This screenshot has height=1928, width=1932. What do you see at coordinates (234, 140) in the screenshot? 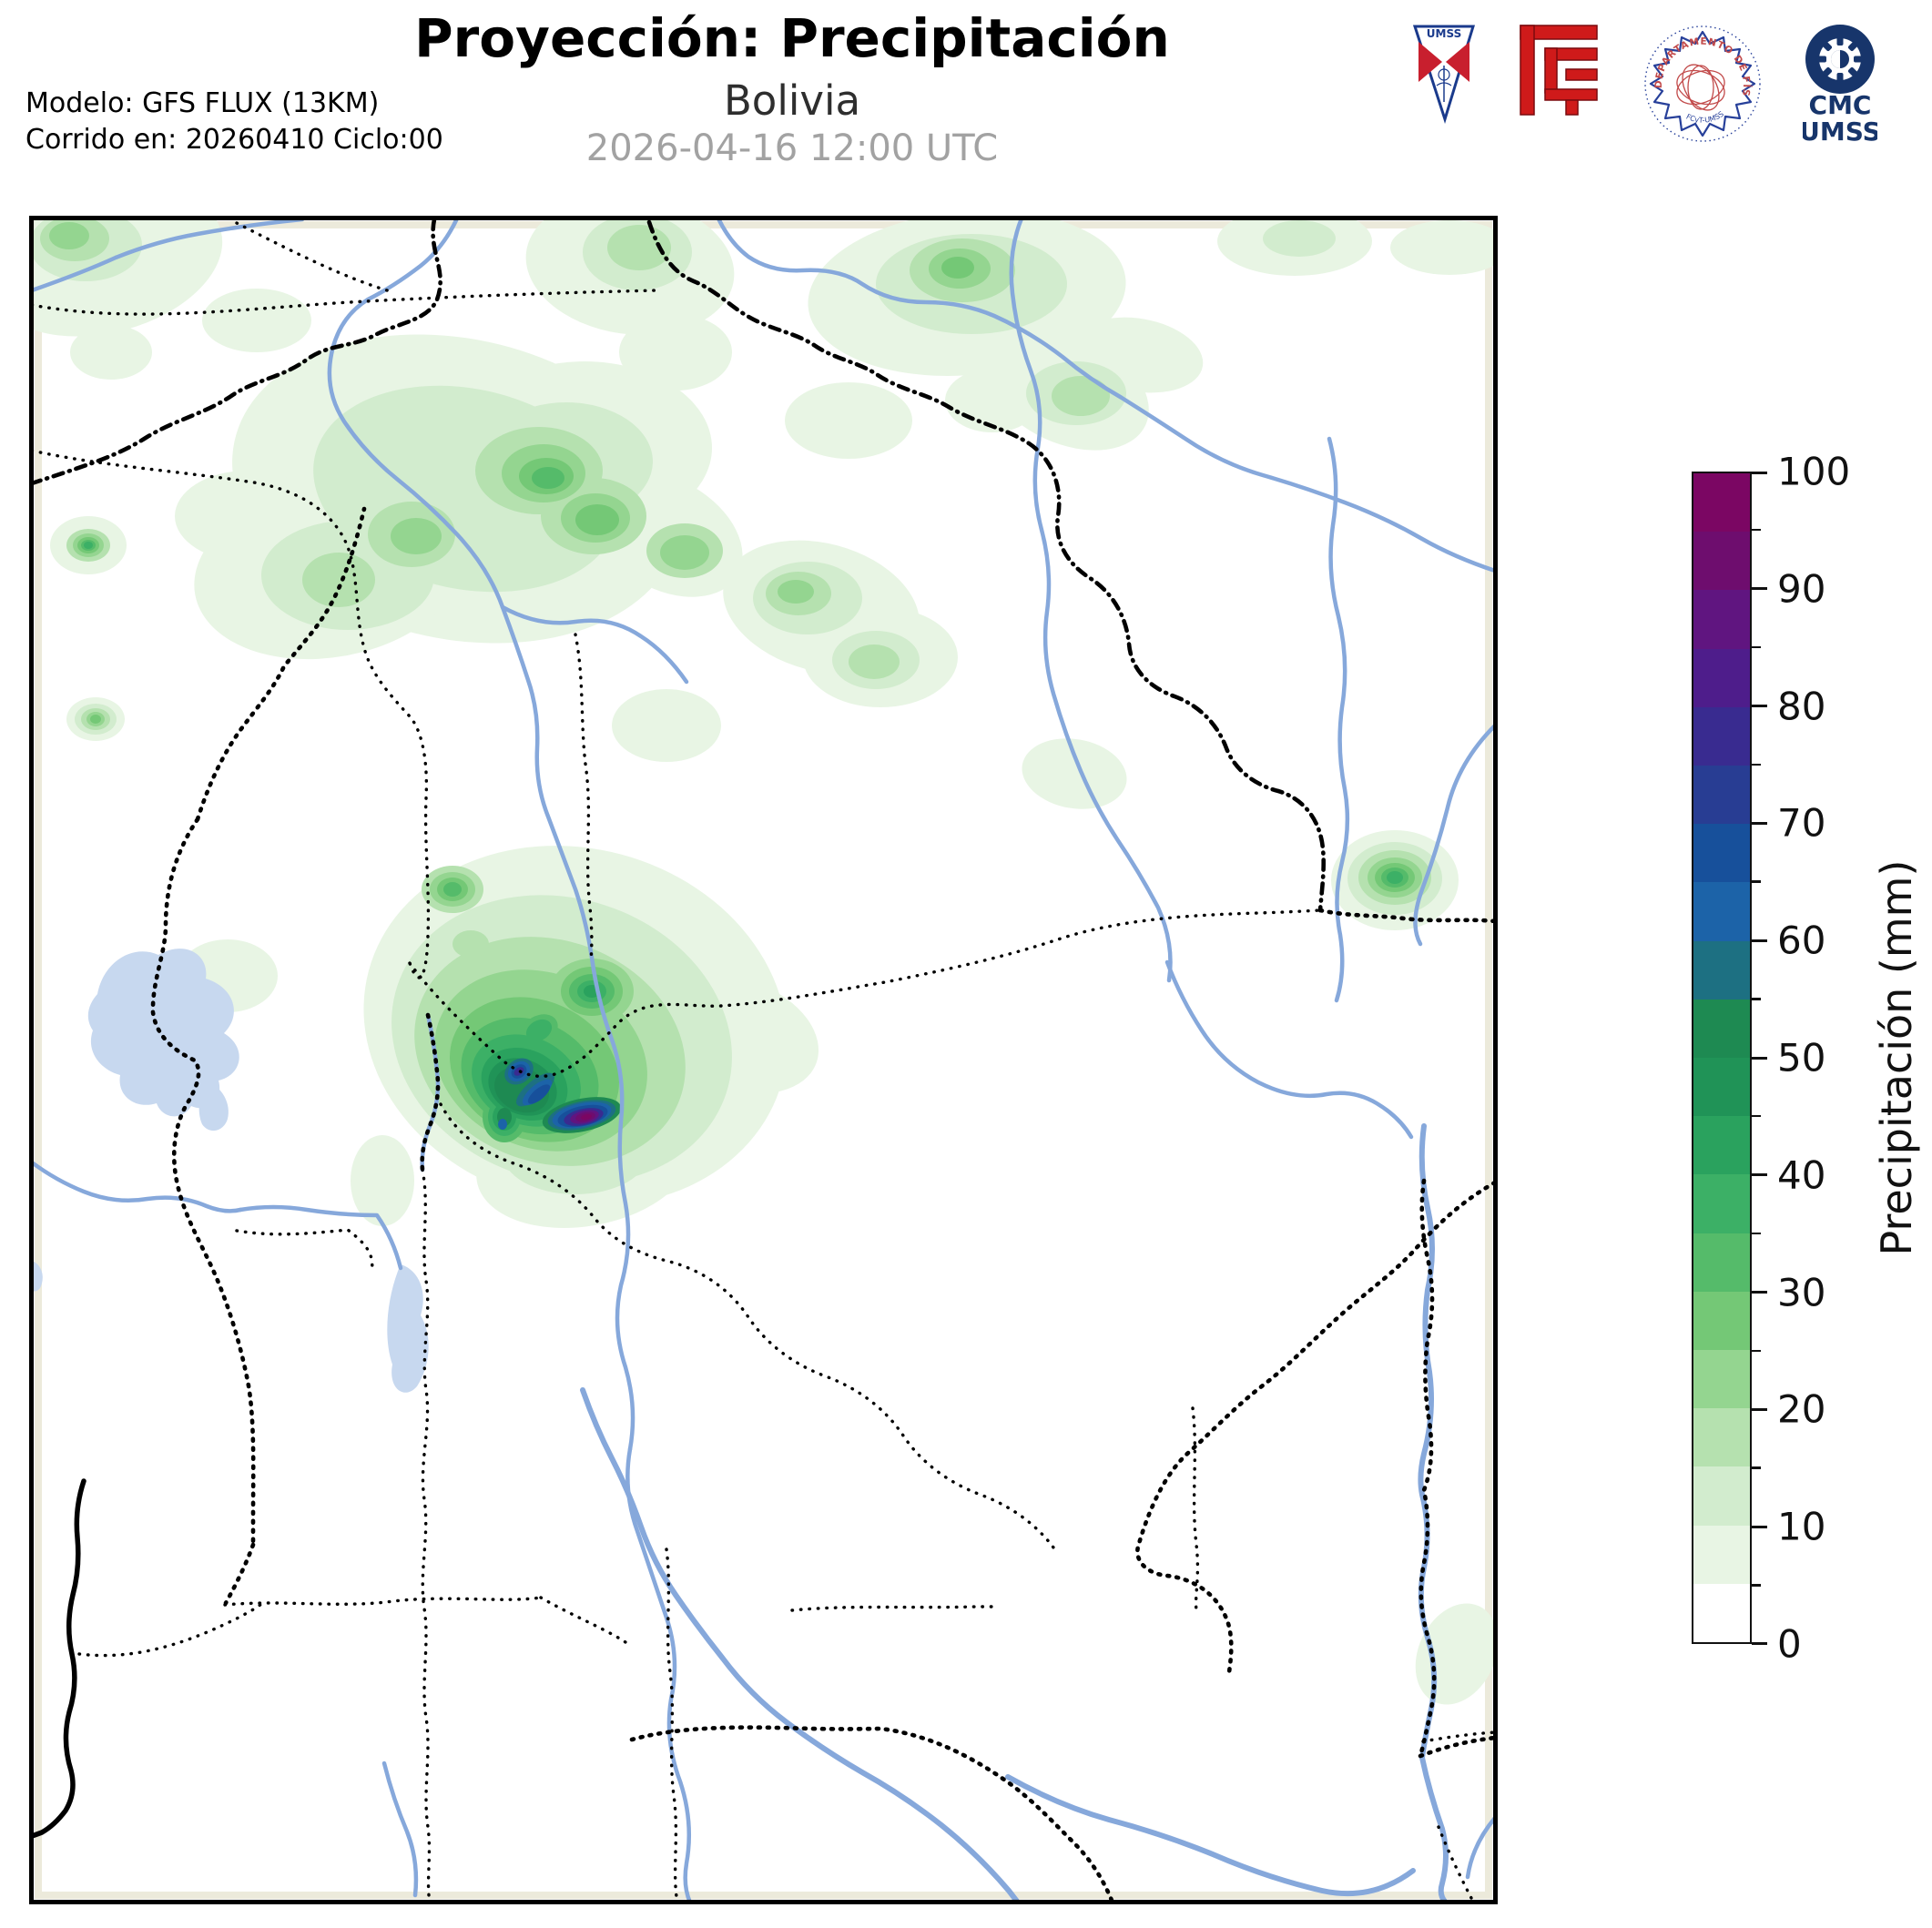
I see `run-line: Corrido en: 20260410 Ciclo:00` at bounding box center [234, 140].